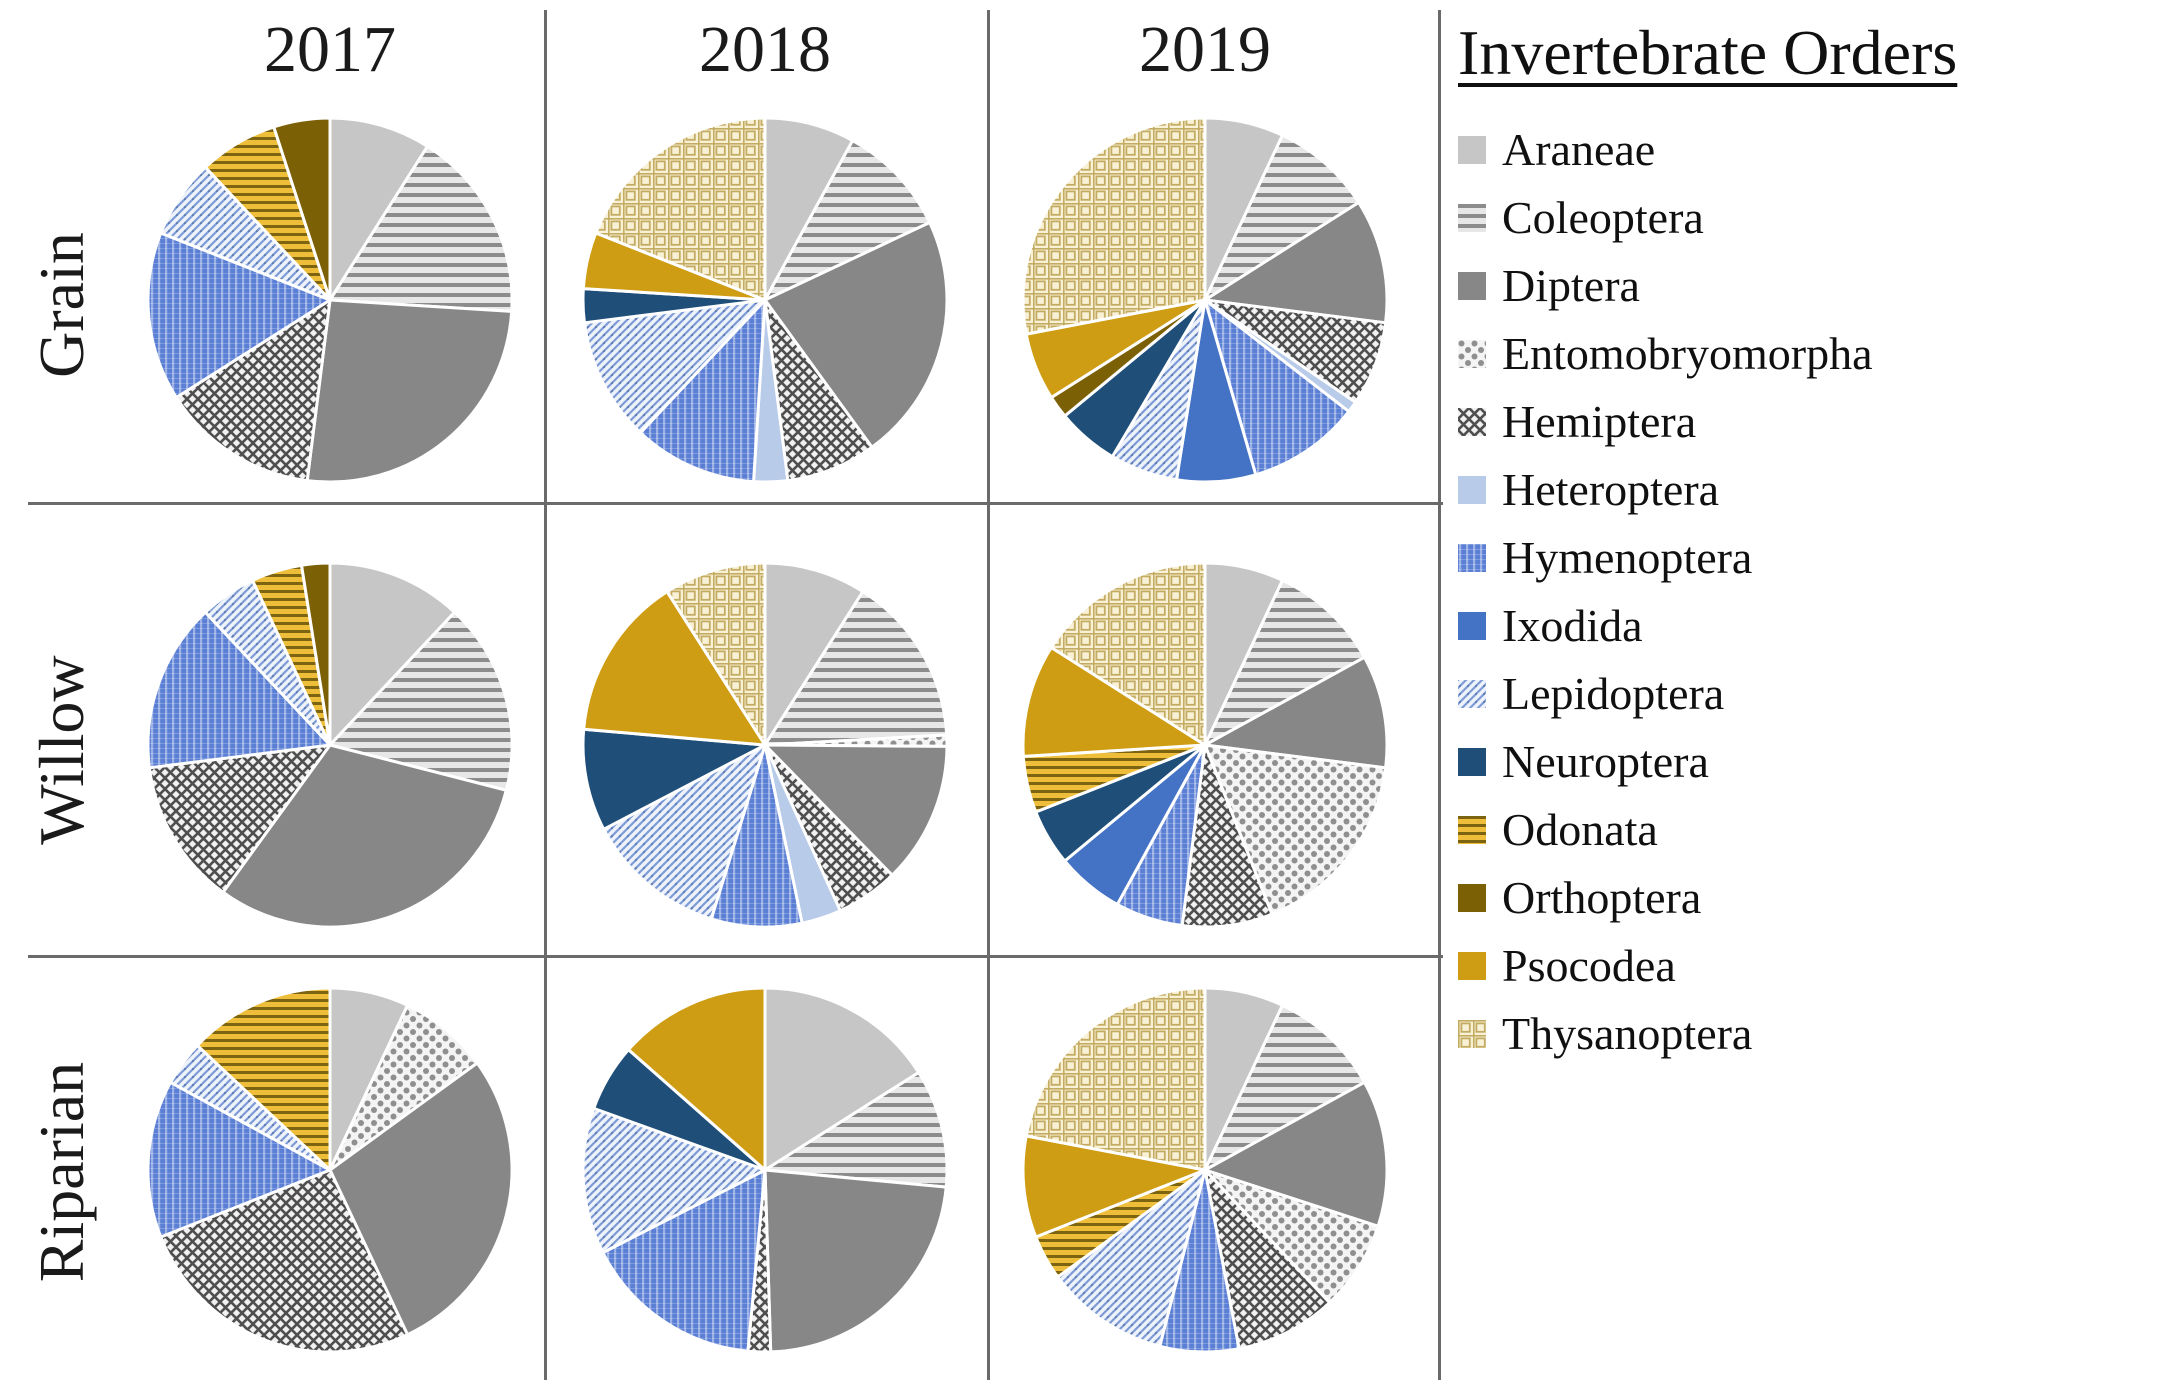 The width and height of the screenshot is (2161, 1387). I want to click on legend-item-label: Thysanoptera, so click(1627, 1033).